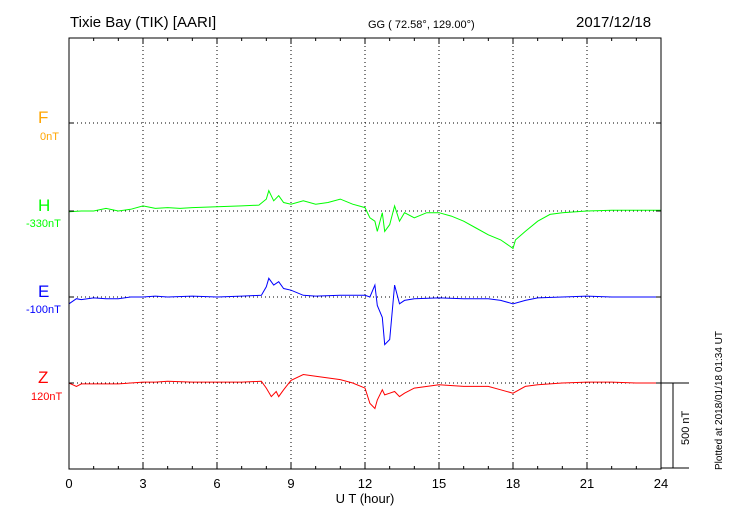 This screenshot has width=730, height=520. I want to click on x-tick-label: 6, so click(217, 483).